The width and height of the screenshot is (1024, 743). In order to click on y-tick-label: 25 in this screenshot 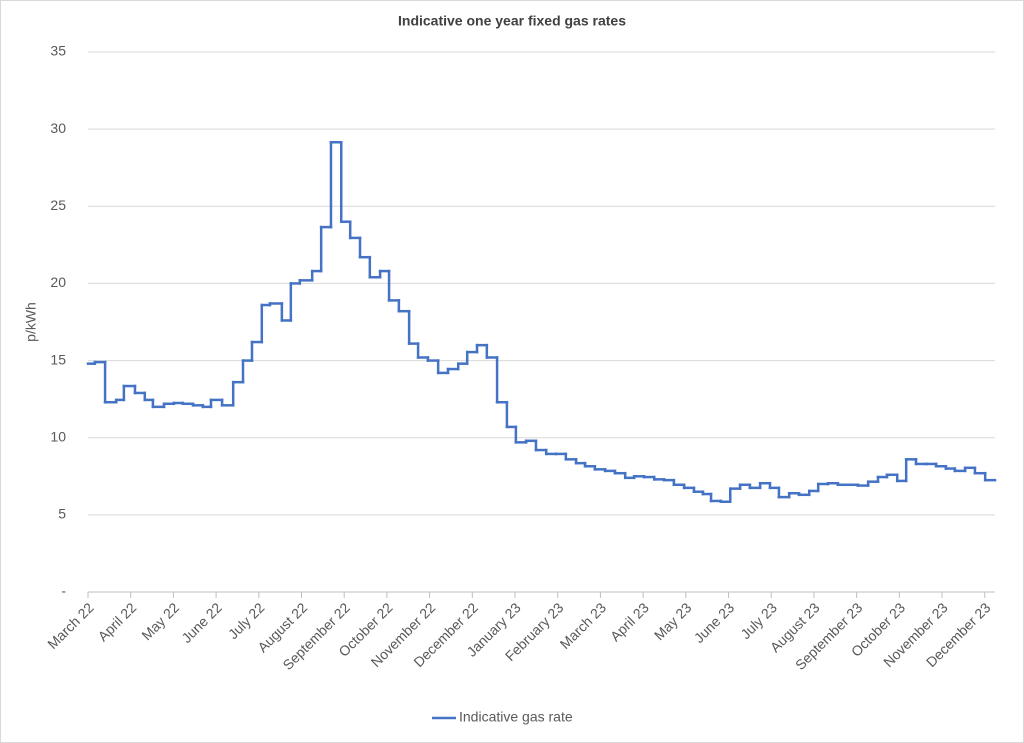, I will do `click(58, 205)`.